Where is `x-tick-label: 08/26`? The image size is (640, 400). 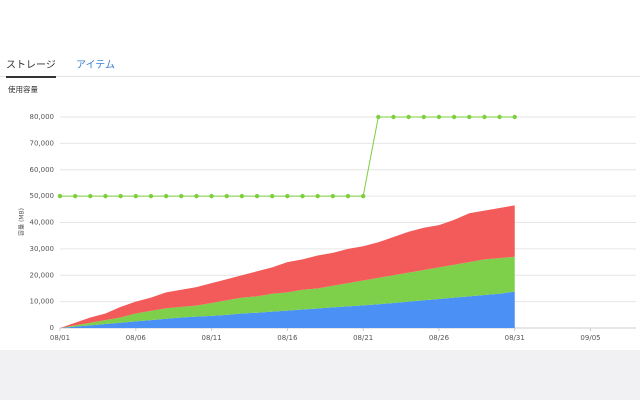 x-tick-label: 08/26 is located at coordinates (439, 338).